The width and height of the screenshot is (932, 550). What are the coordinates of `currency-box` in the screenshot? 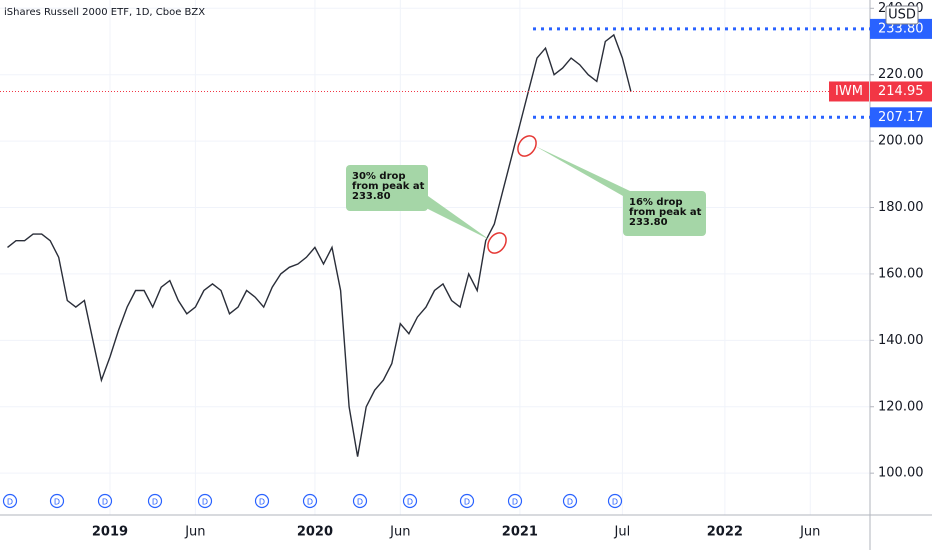 It's located at (902, 15).